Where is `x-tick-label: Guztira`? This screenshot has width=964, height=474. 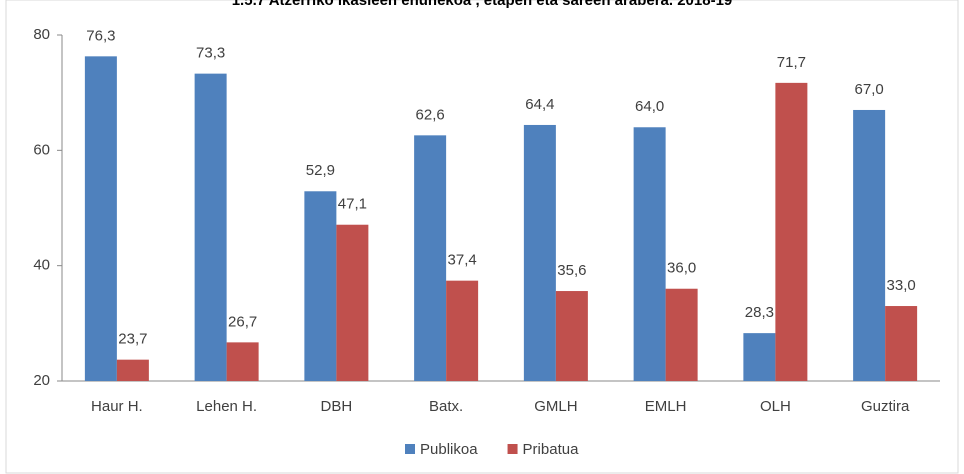 x-tick-label: Guztira is located at coordinates (885, 406).